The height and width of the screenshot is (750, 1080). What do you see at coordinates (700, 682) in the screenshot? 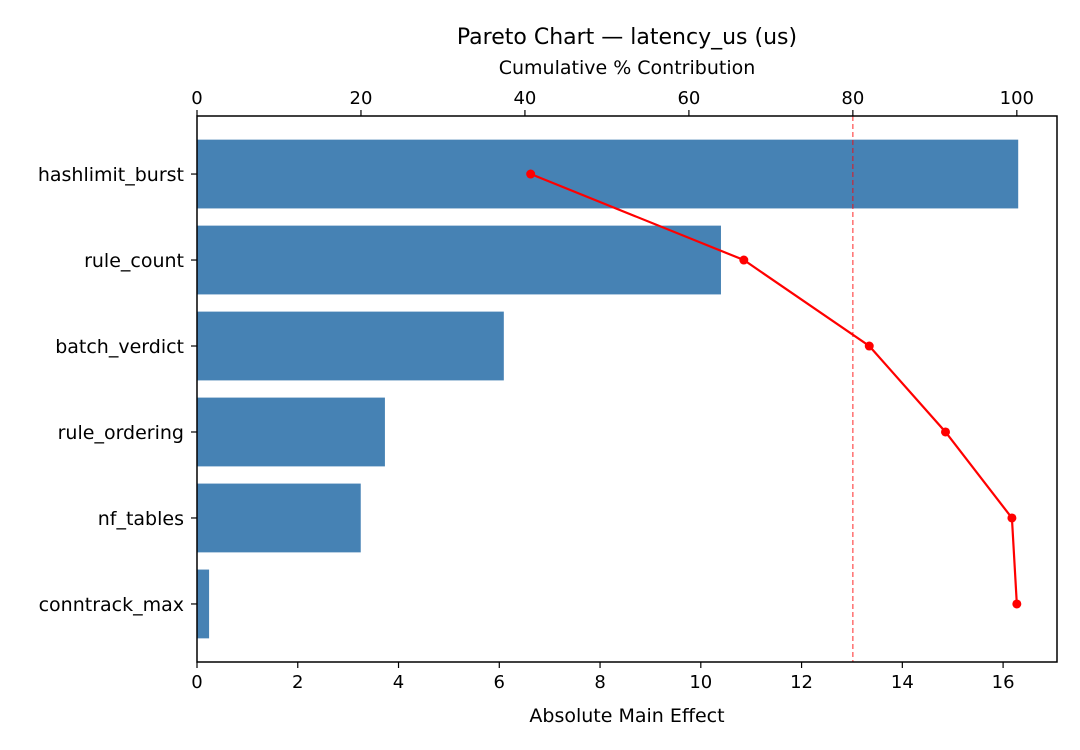
I see `x-tick-label: 10` at bounding box center [700, 682].